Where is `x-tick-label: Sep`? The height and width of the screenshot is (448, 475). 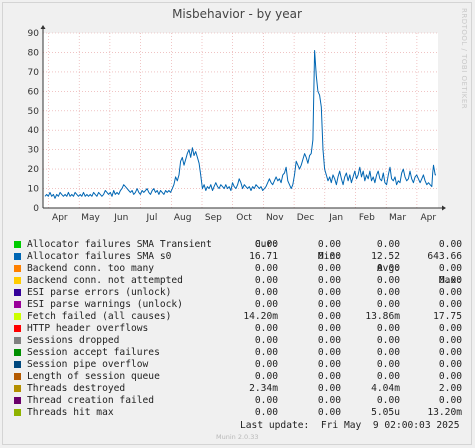 x-tick-label: Sep is located at coordinates (213, 218).